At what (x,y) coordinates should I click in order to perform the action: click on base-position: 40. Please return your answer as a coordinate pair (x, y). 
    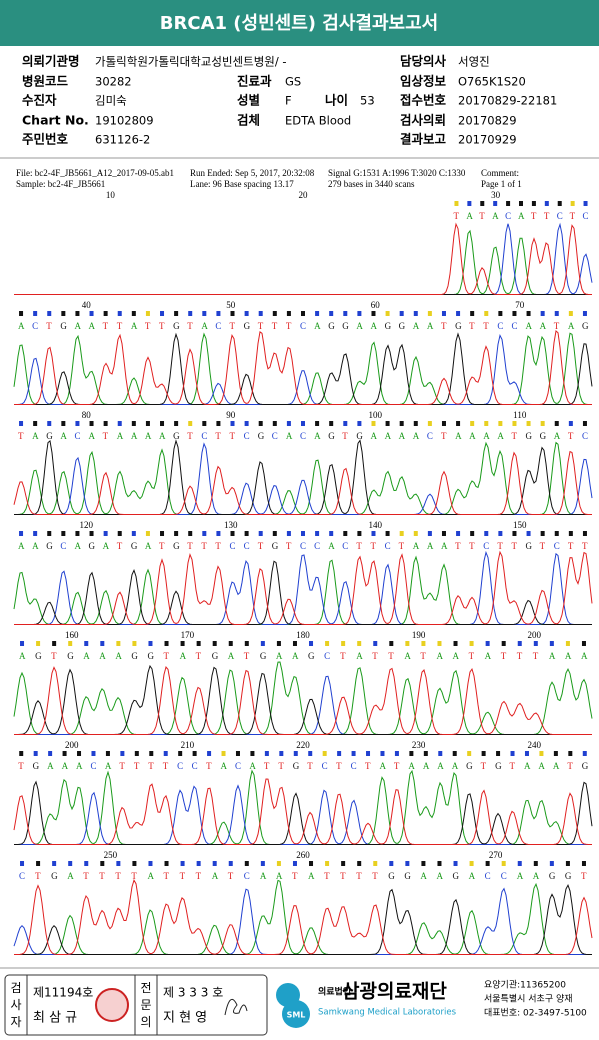
    Looking at the image, I should click on (87, 305).